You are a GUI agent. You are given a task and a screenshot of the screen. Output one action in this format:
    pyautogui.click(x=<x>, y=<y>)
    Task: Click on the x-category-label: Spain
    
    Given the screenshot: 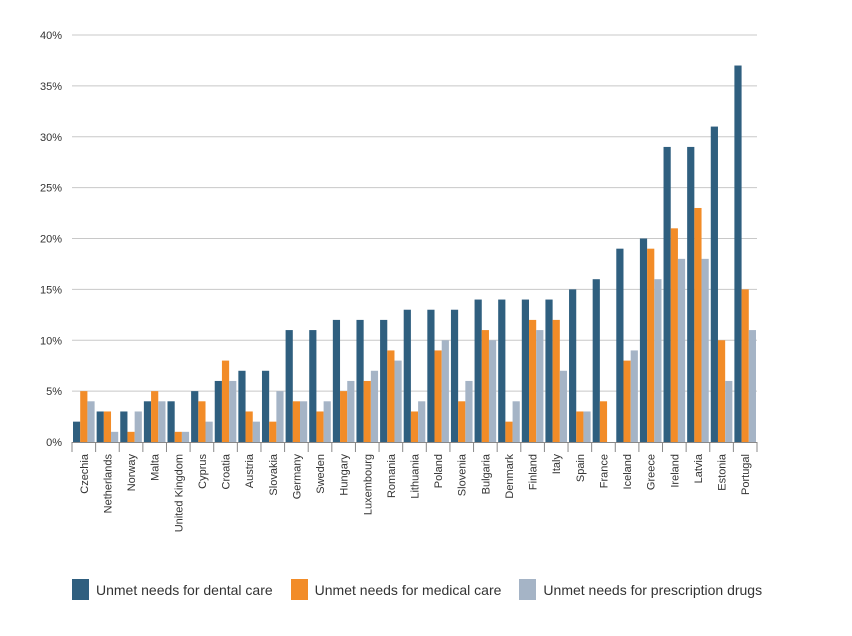 What is the action you would take?
    pyautogui.click(x=581, y=468)
    